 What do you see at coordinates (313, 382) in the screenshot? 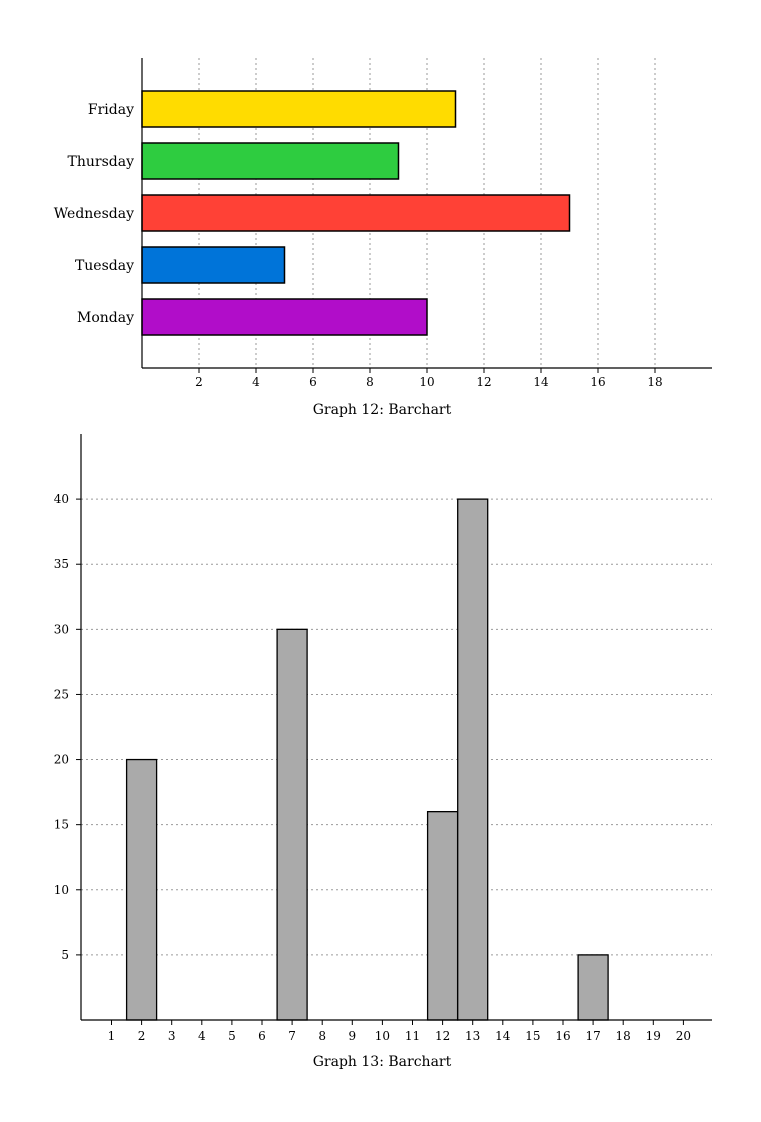
I see `chart1-x-tick-label: 6` at bounding box center [313, 382].